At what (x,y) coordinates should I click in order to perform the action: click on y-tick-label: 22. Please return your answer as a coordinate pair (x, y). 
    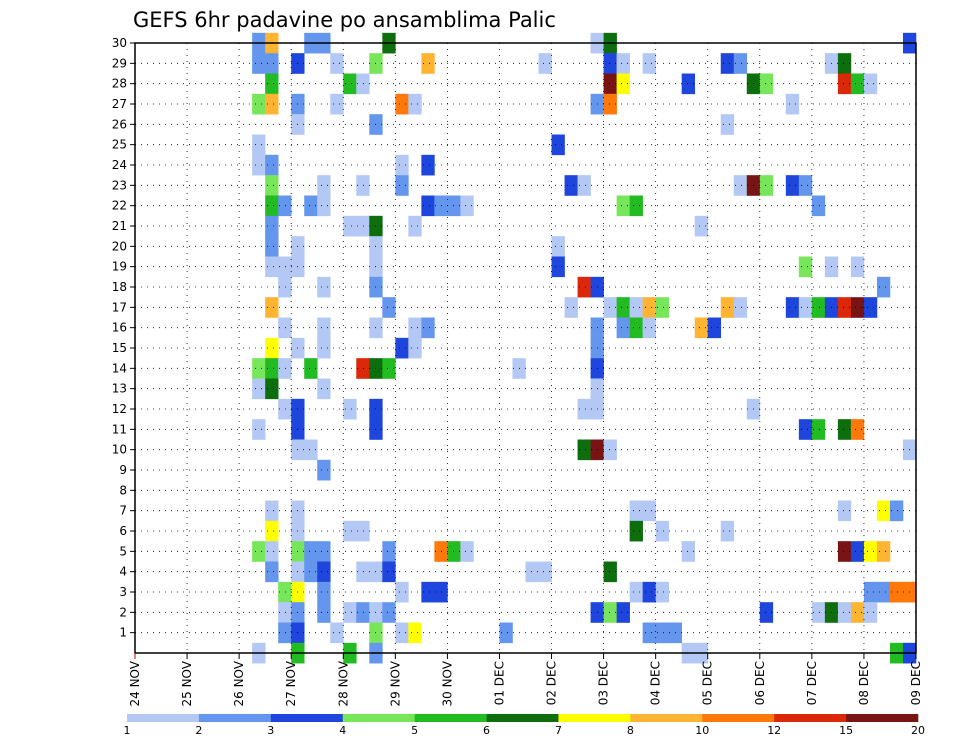
    Looking at the image, I should click on (119, 206).